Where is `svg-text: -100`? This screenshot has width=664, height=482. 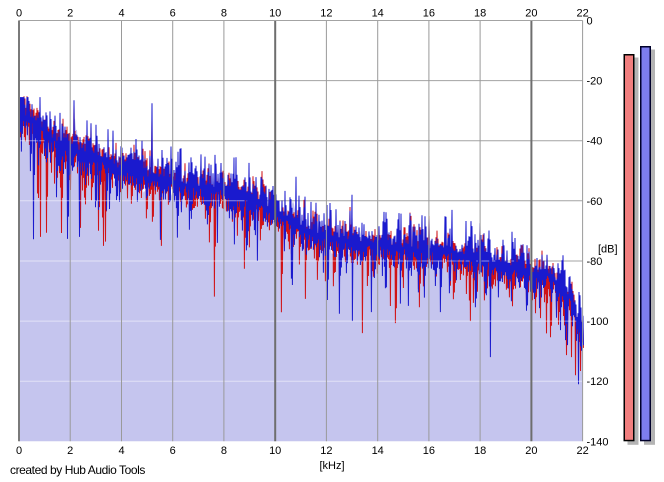
svg-text: -100 is located at coordinates (598, 322).